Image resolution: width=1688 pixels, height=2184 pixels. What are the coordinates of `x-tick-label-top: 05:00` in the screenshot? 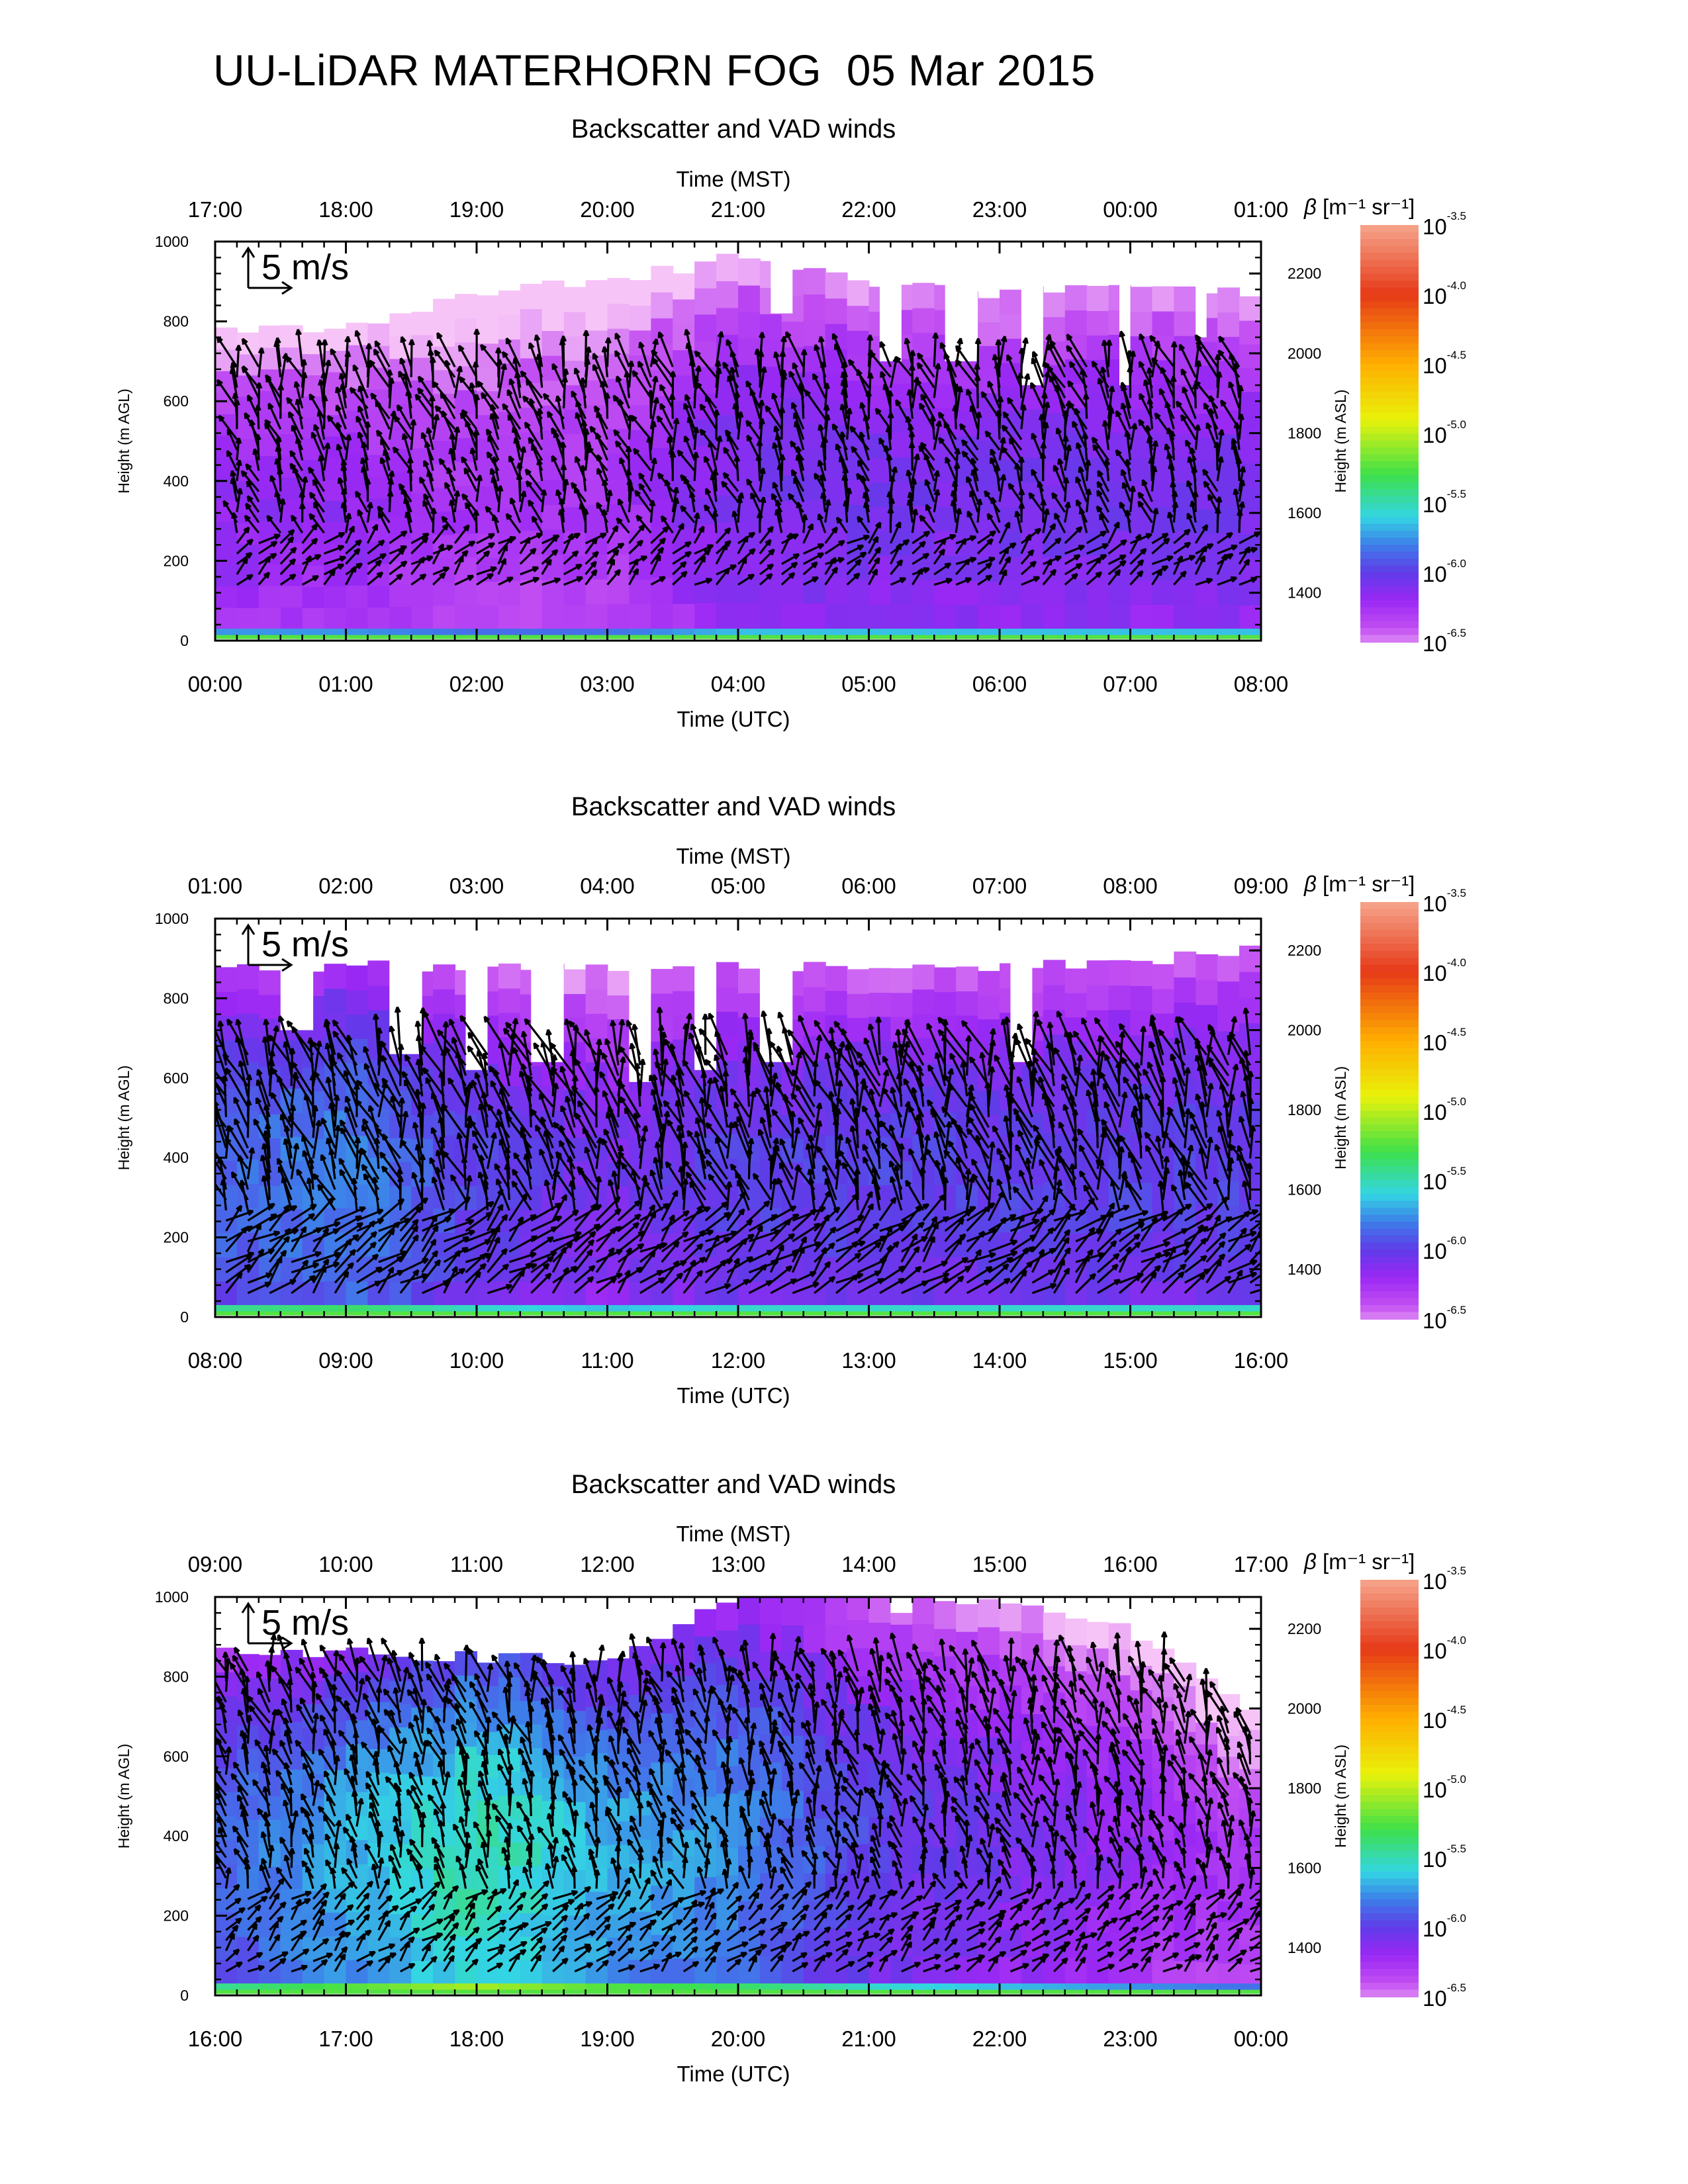 It's located at (738, 886).